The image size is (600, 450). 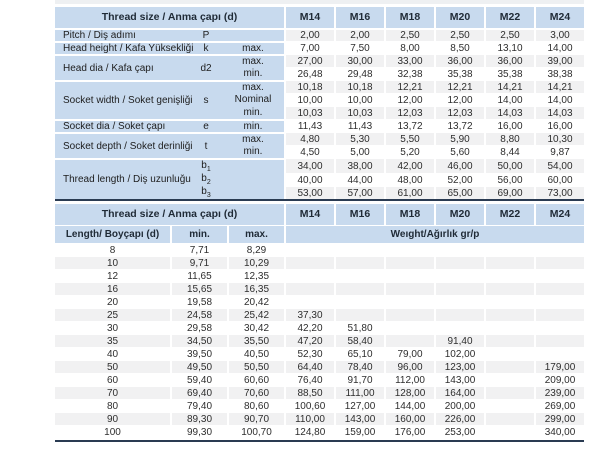 What do you see at coordinates (559, 165) in the screenshot?
I see `spec-cell: 54,00` at bounding box center [559, 165].